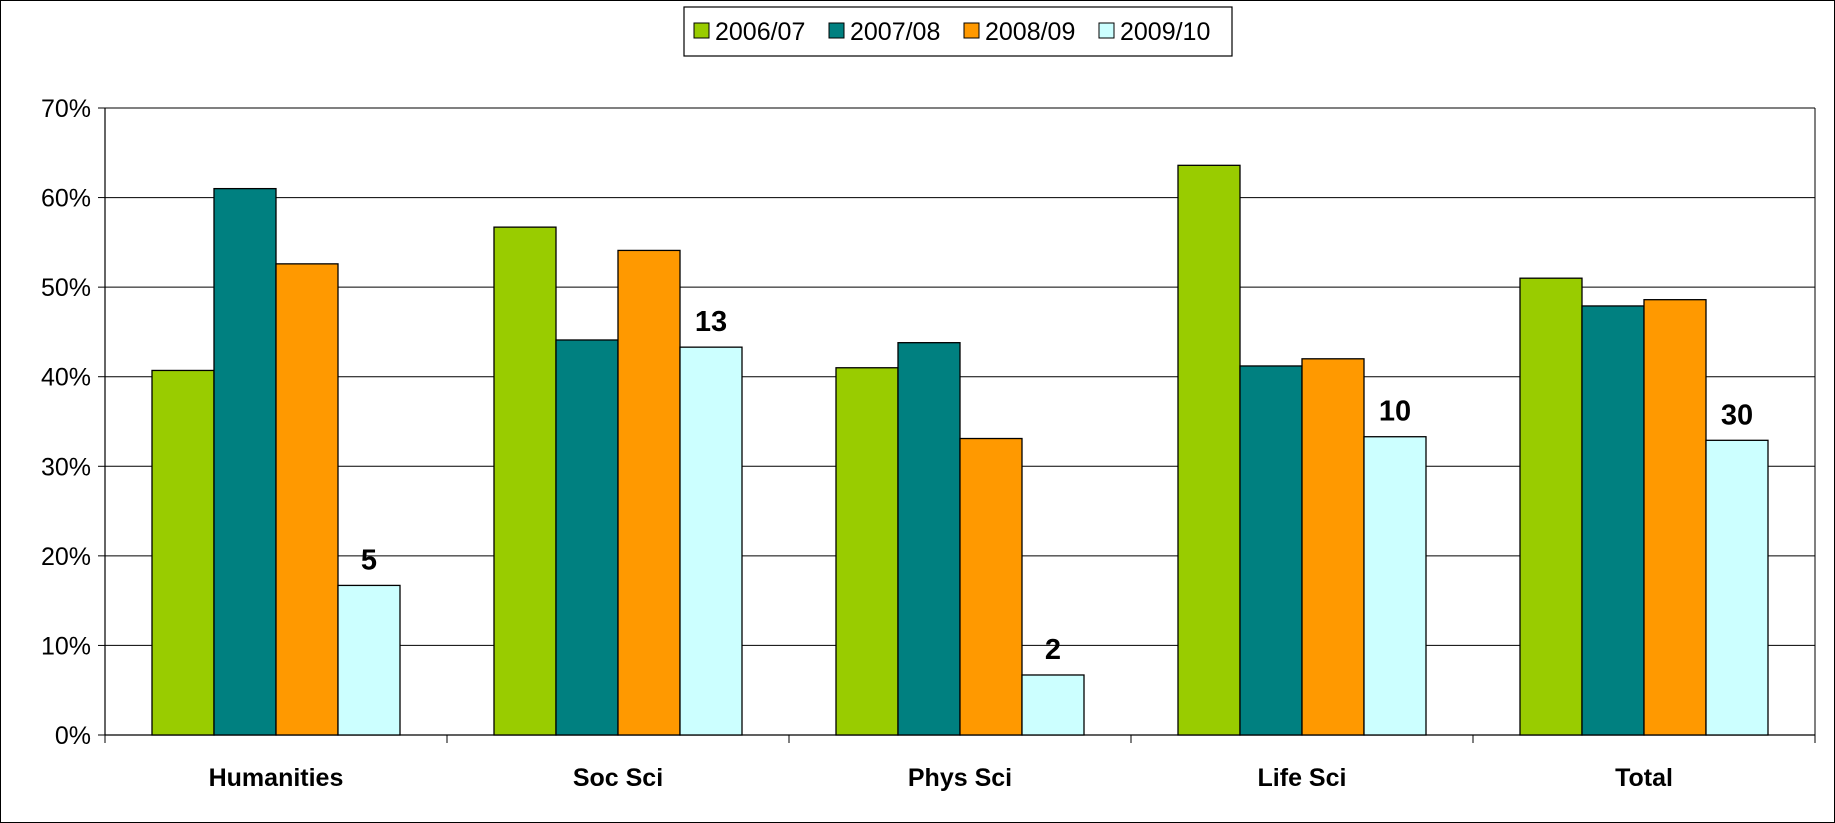 Image resolution: width=1835 pixels, height=823 pixels. I want to click on data-label: 13, so click(711, 322).